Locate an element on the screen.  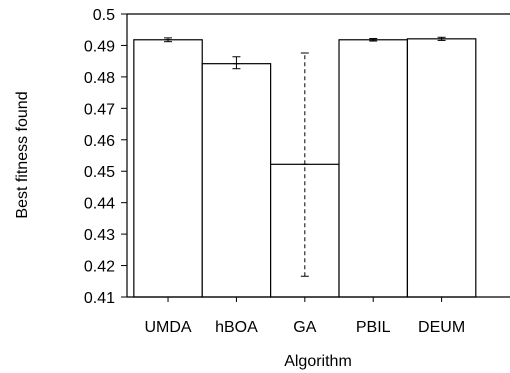
x-tick-label-pbil: PBIL is located at coordinates (373, 327).